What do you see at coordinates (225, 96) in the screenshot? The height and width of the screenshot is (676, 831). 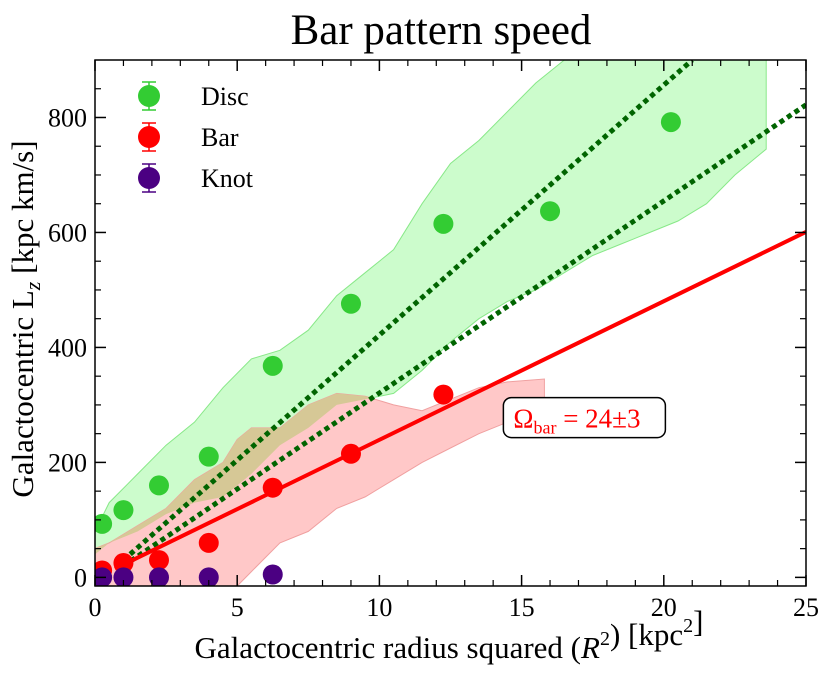 I see `disc-legend-label: Disc` at bounding box center [225, 96].